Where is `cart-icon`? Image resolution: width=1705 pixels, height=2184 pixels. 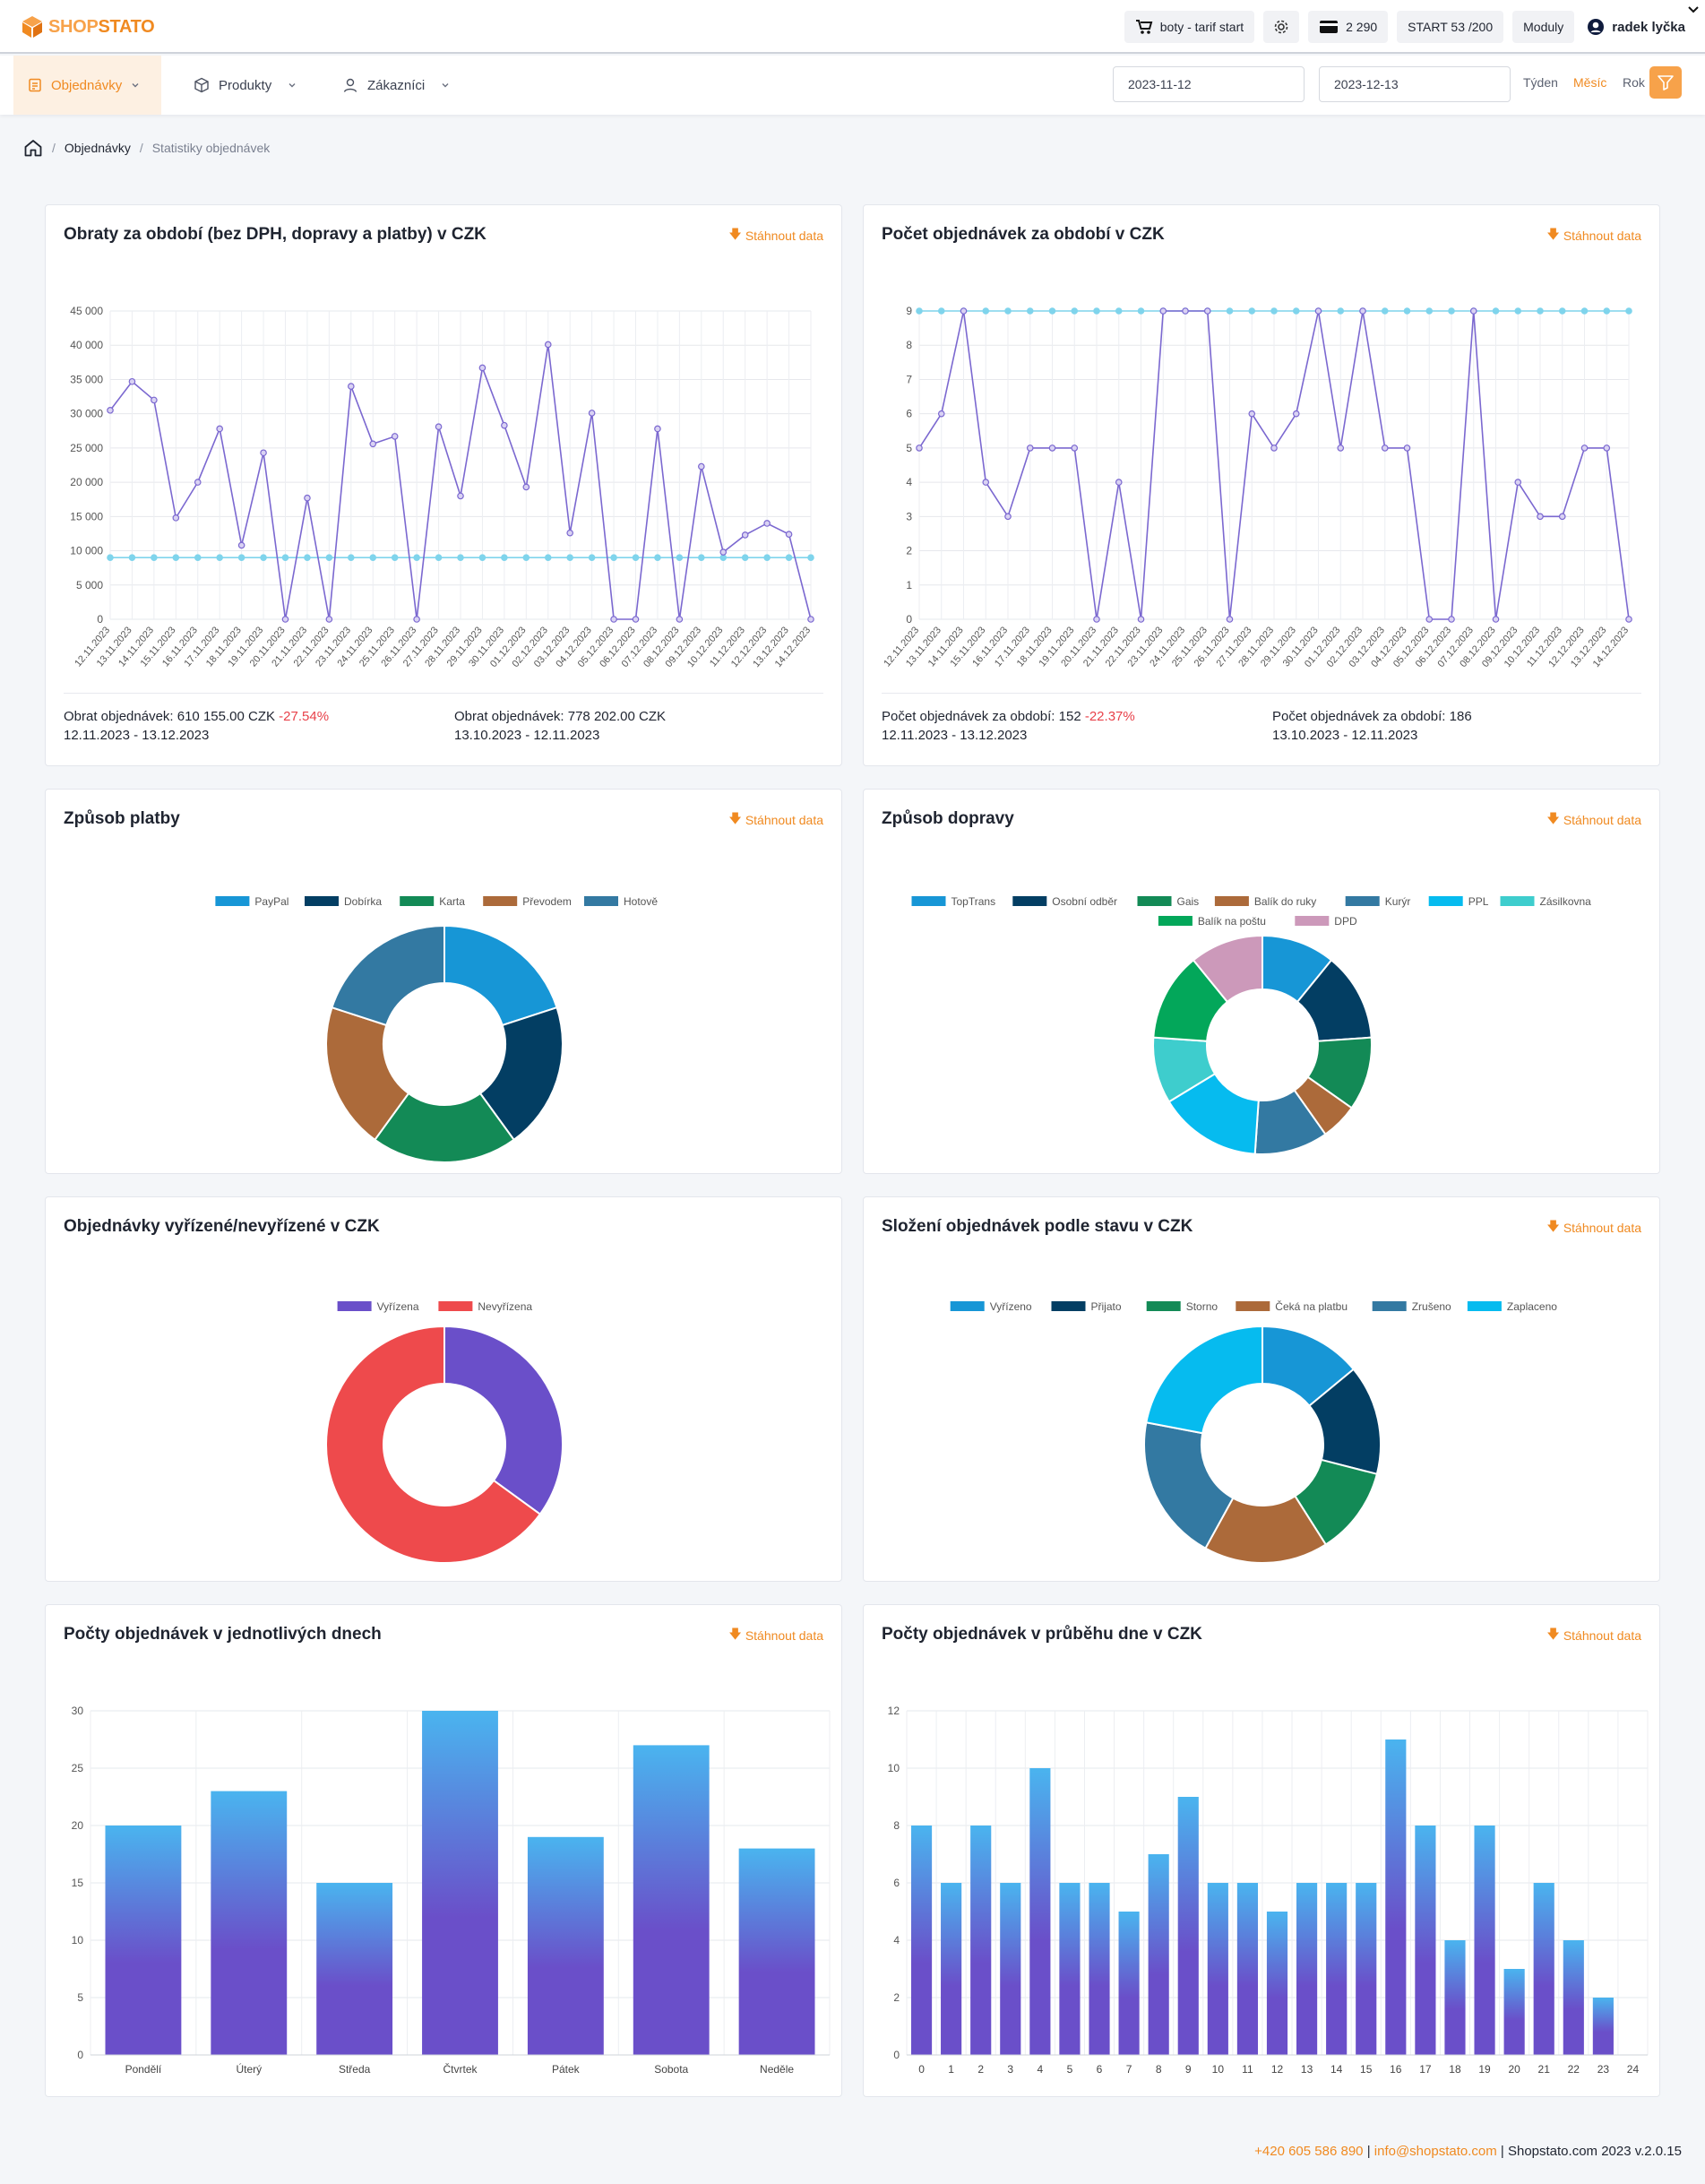 cart-icon is located at coordinates (1144, 27).